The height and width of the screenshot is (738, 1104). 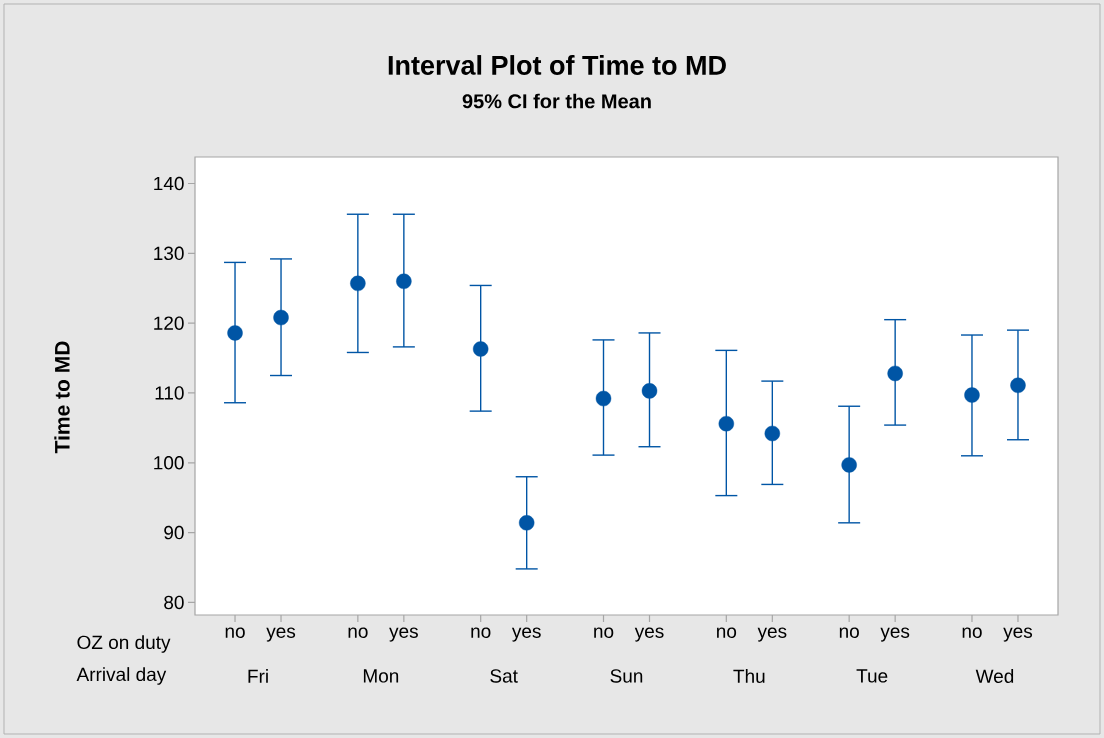 I want to click on text: Thu, so click(x=749, y=676).